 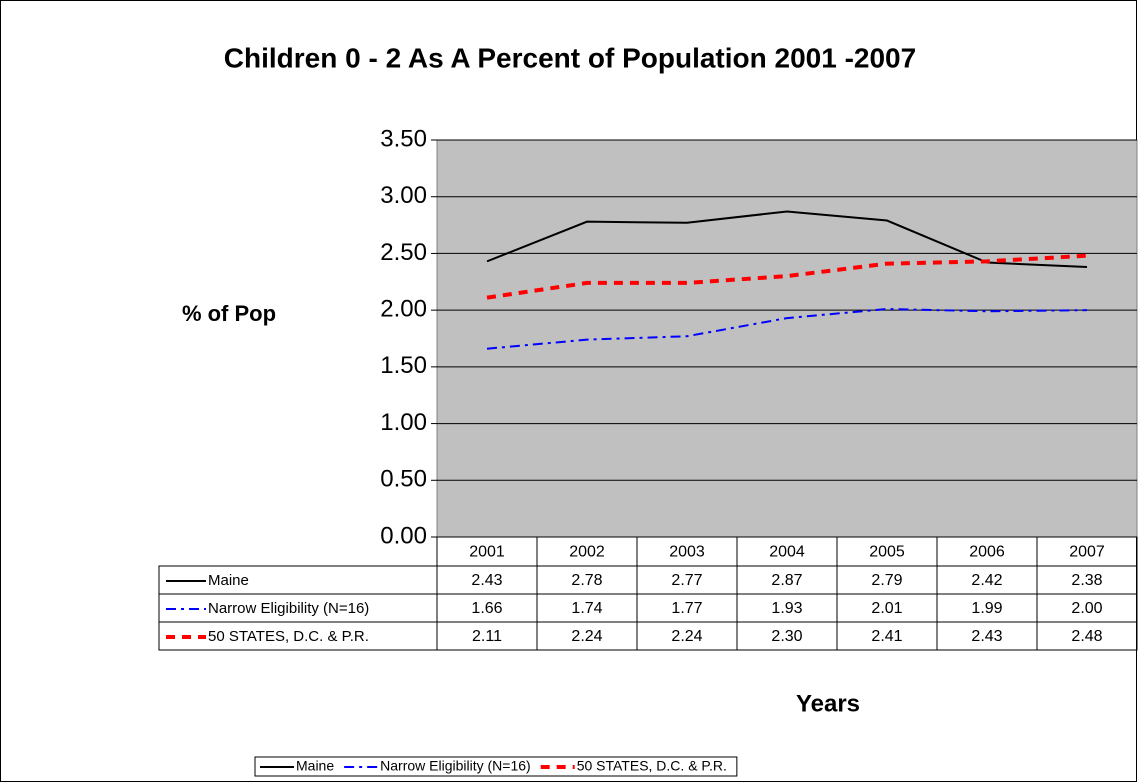 What do you see at coordinates (786, 608) in the screenshot?
I see `table-value: 1.93` at bounding box center [786, 608].